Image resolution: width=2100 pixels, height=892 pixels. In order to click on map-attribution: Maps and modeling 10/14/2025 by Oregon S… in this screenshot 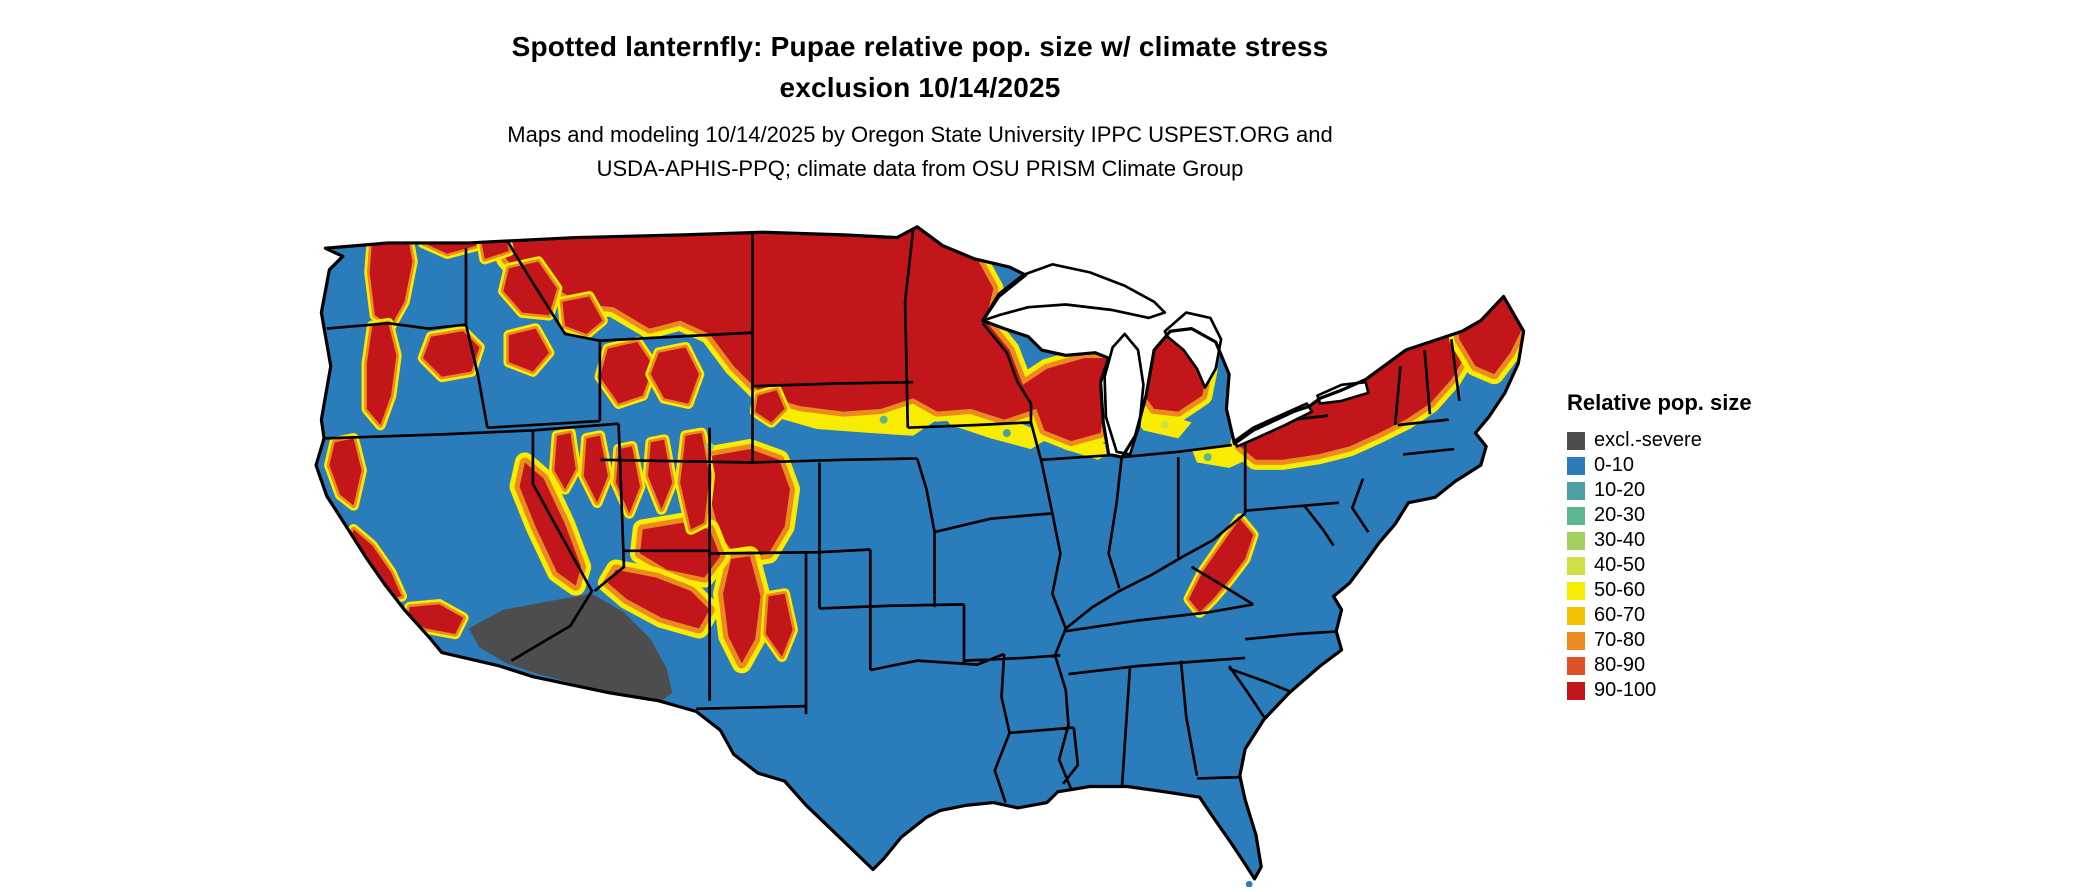, I will do `click(920, 152)`.